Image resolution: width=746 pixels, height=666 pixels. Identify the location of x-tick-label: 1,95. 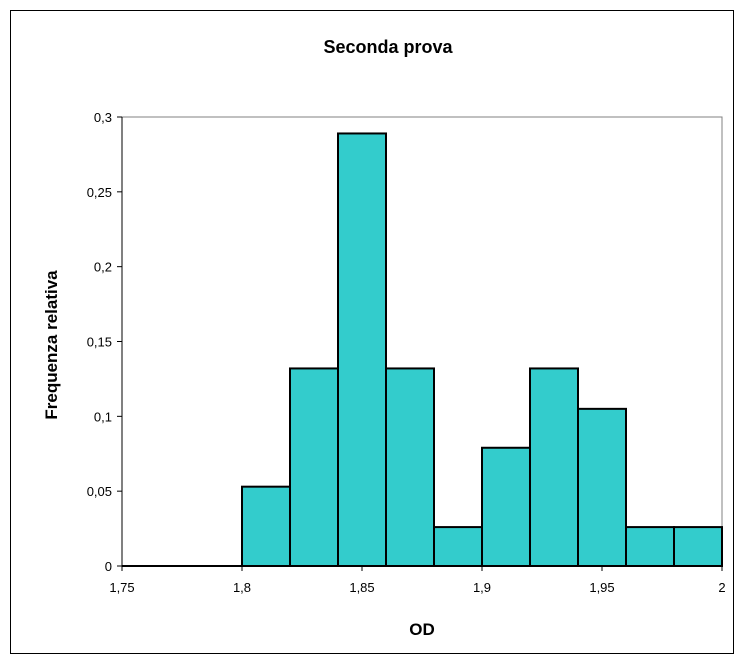
(601, 587).